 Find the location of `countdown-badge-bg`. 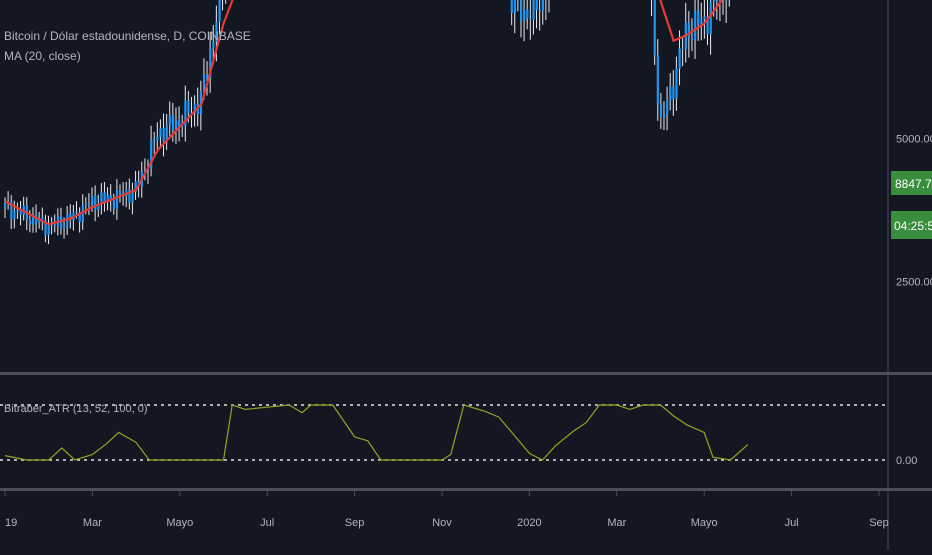

countdown-badge-bg is located at coordinates (911, 225).